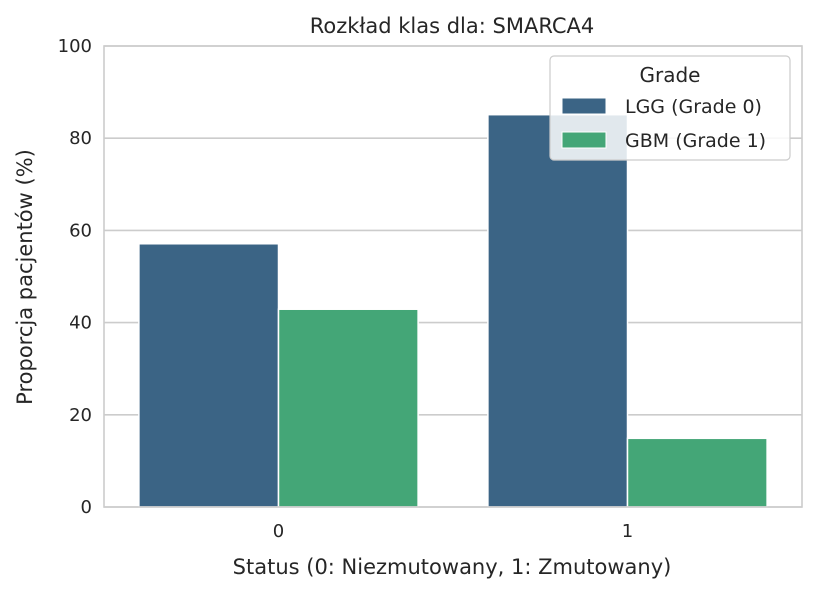 This screenshot has height=593, width=816. I want to click on legend-box, so click(670, 108).